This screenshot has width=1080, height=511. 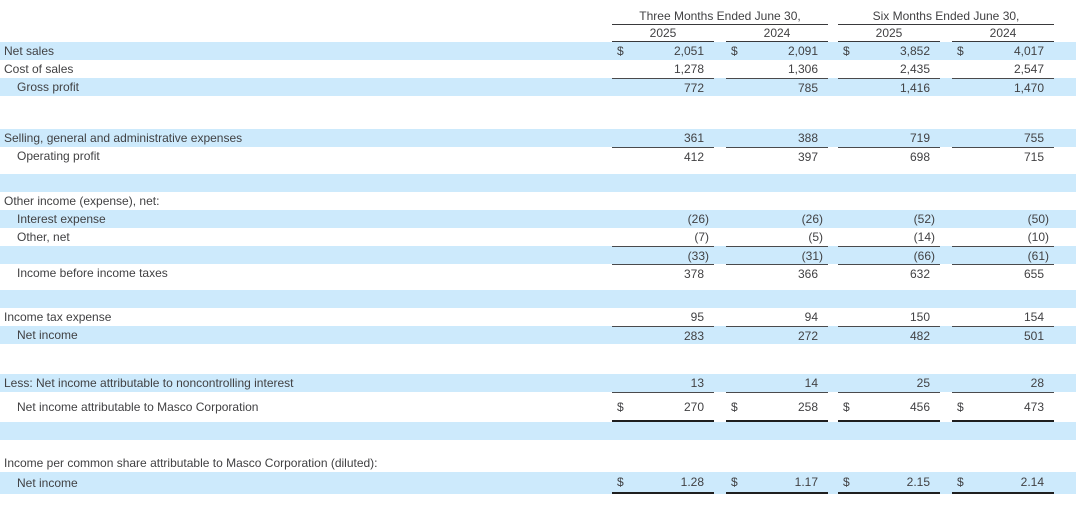 I want to click on row-label: Income tax expense, so click(x=58, y=317).